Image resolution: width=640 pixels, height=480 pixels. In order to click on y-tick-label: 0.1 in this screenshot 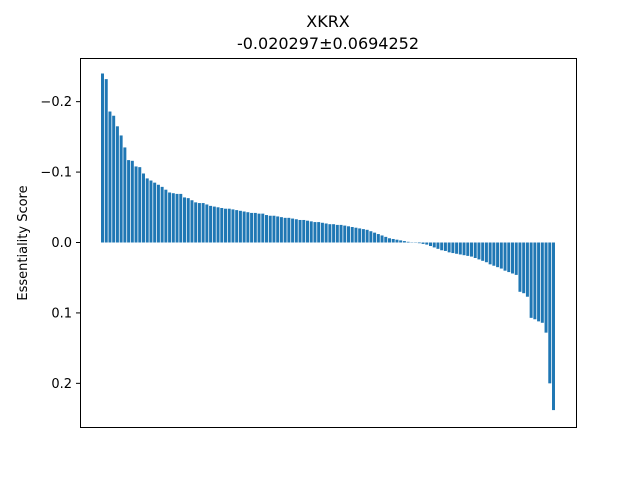, I will do `click(61, 313)`.